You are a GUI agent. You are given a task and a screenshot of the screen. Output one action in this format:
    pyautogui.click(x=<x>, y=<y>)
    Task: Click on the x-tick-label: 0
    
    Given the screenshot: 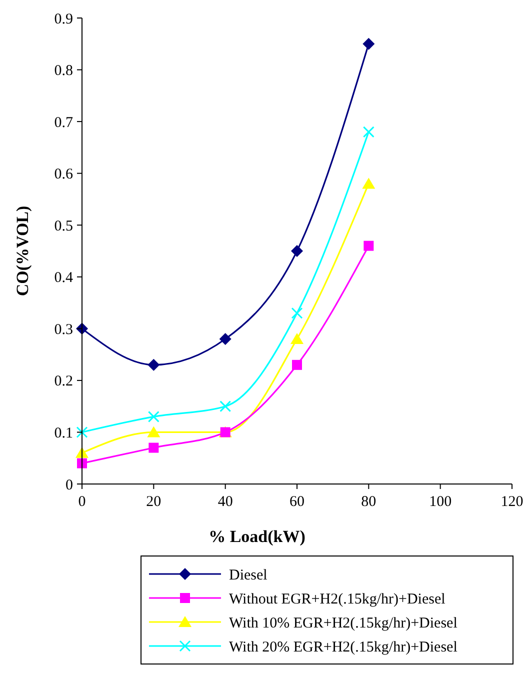 What is the action you would take?
    pyautogui.click(x=82, y=502)
    